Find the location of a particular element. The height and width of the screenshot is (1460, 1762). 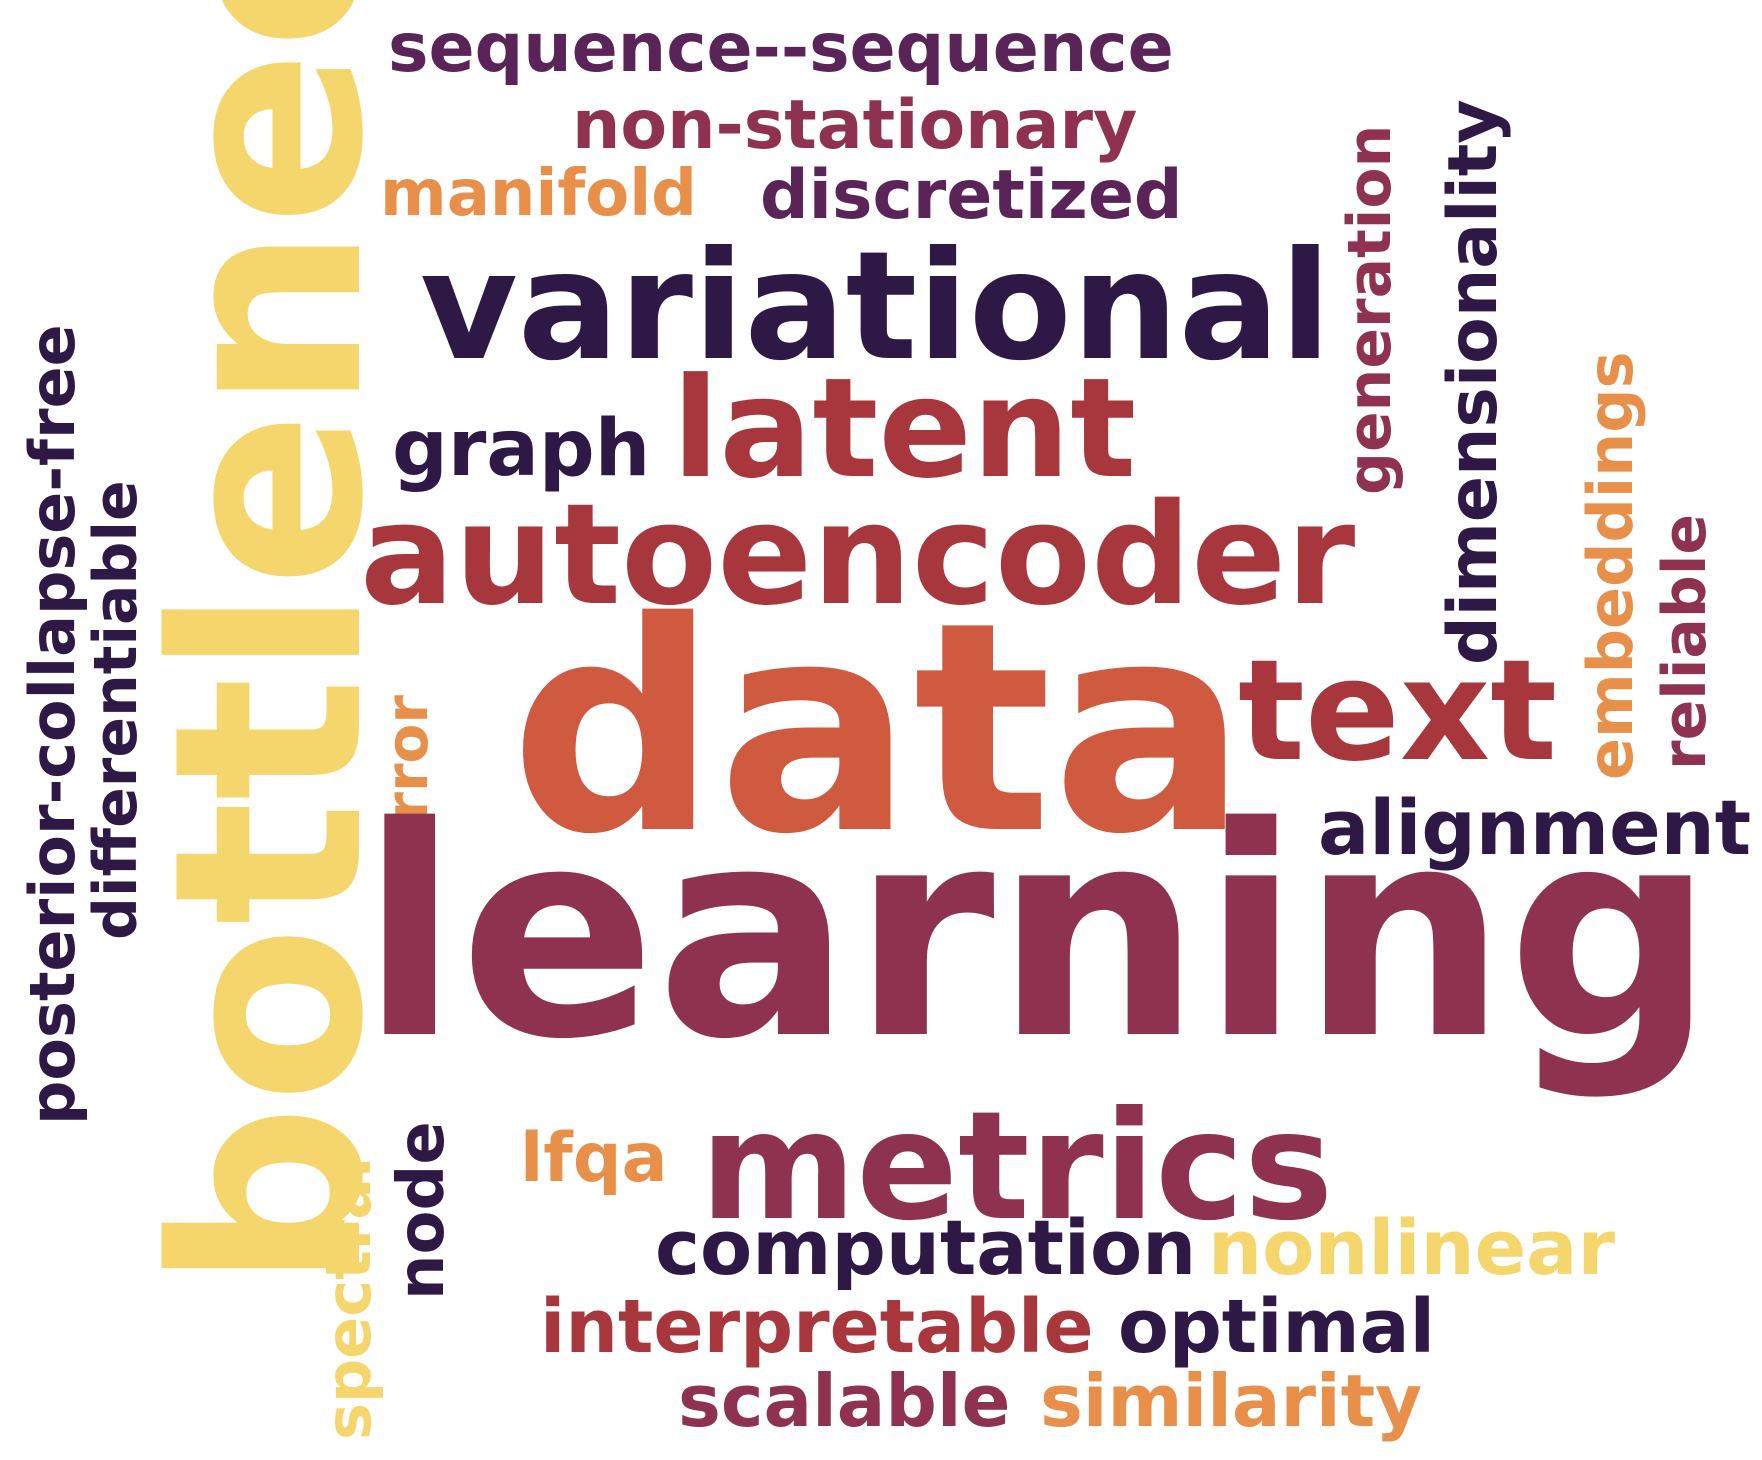

word-nonlinear: nonlinear is located at coordinates (1411, 1247).